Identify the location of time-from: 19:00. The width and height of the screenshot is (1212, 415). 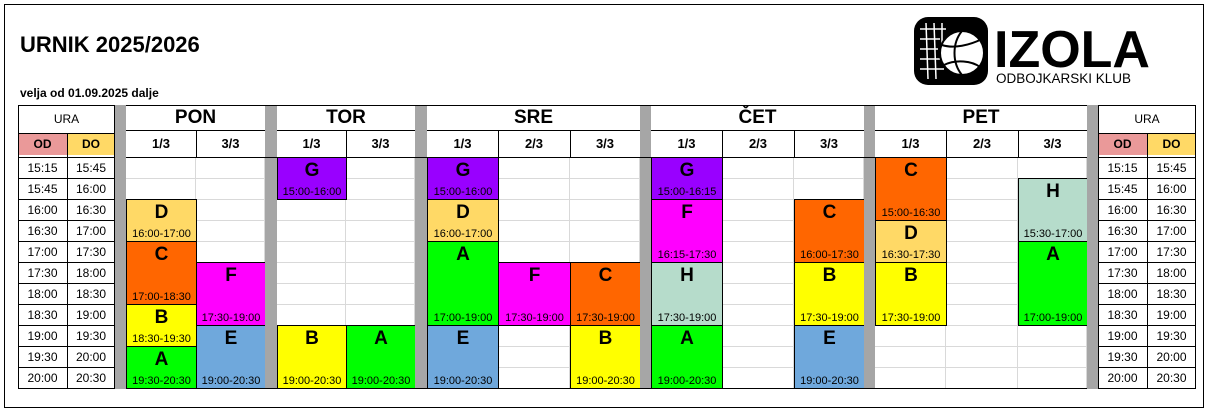
(1122, 335).